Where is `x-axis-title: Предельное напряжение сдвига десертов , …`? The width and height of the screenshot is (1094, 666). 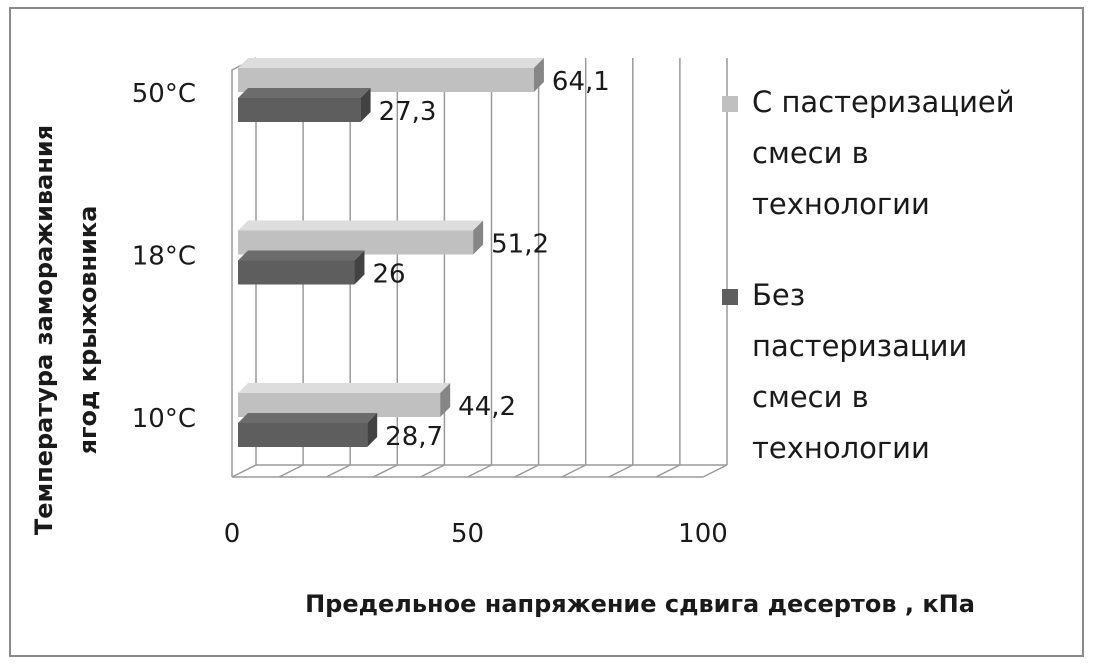 x-axis-title: Предельное напряжение сдвига десертов , … is located at coordinates (640, 604).